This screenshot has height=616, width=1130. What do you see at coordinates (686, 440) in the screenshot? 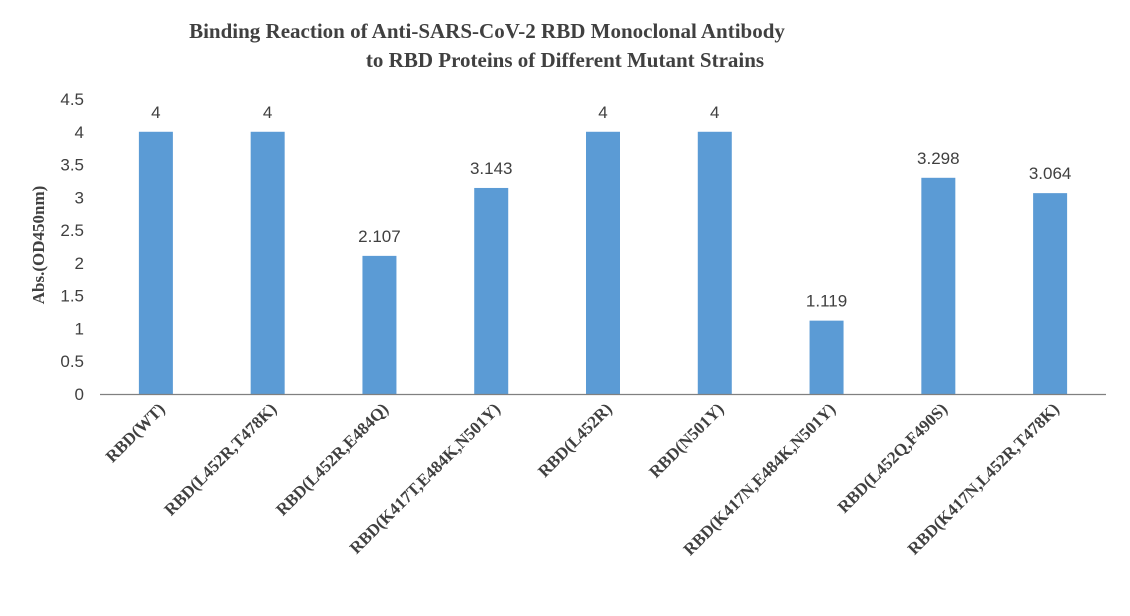
I see `x-tick-label: RBD(N501Y)` at bounding box center [686, 440].